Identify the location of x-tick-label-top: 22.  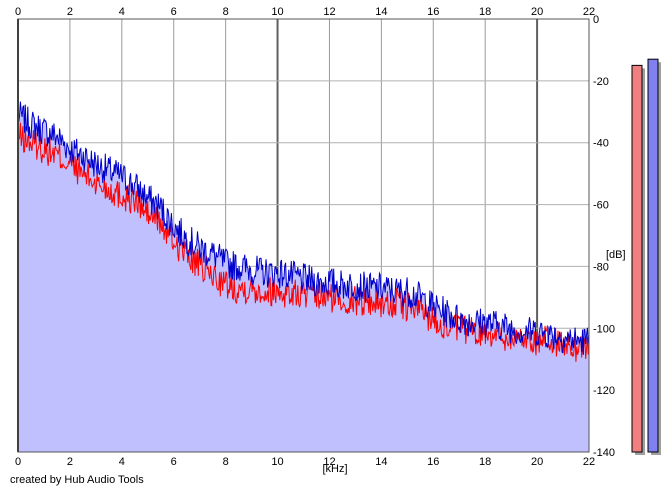
(589, 12).